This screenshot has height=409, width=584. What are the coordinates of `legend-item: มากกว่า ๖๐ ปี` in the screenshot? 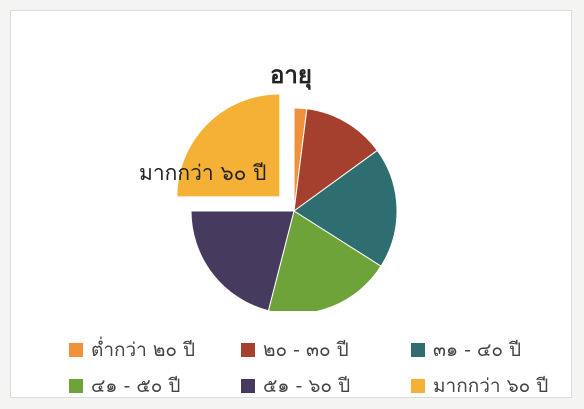 It's located at (479, 386).